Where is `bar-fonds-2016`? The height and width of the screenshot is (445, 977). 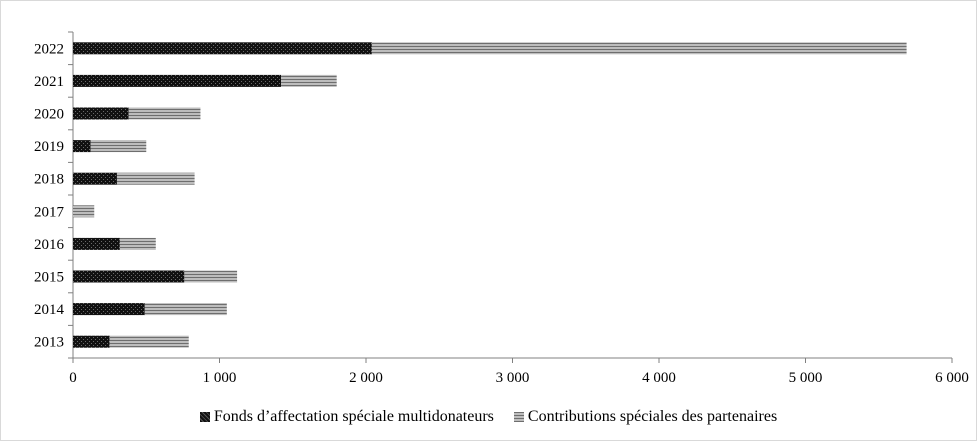 bar-fonds-2016 is located at coordinates (96, 243).